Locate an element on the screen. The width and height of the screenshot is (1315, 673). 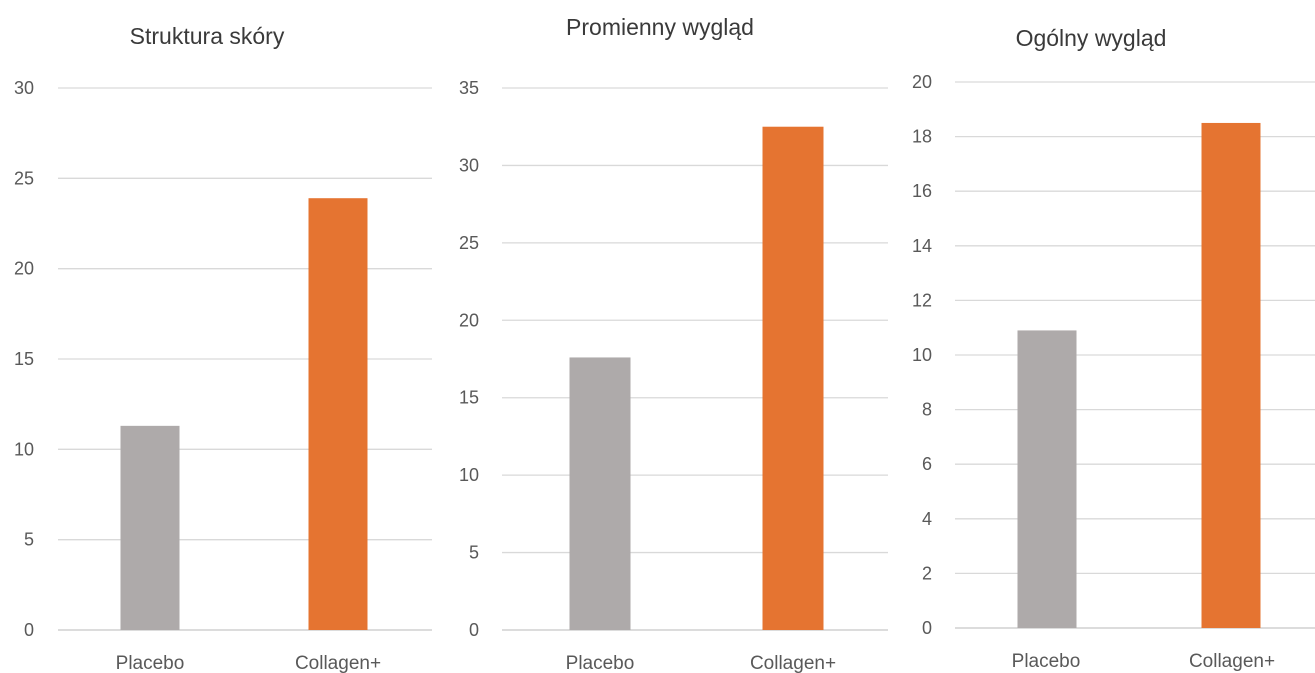
y-tick-label: 16 is located at coordinates (922, 191).